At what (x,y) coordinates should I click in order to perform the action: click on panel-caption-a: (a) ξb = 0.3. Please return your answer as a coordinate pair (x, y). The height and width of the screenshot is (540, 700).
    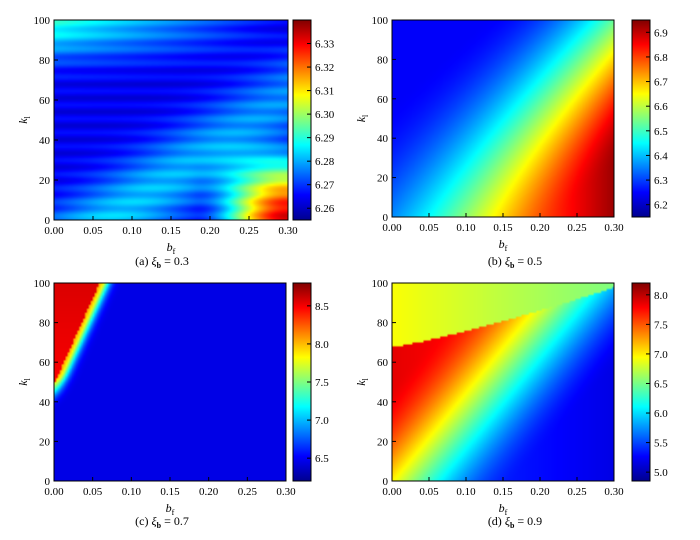
    Looking at the image, I should click on (162, 262).